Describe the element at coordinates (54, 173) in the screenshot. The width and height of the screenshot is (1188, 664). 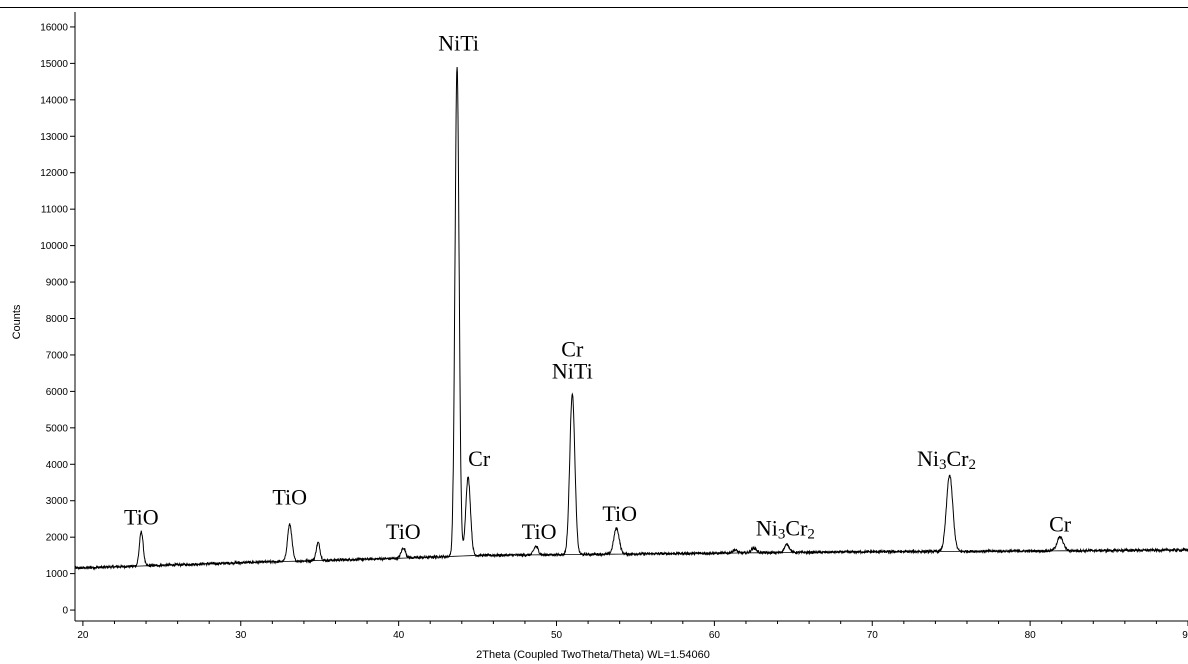
I see `y-tick-label: 12000` at that location.